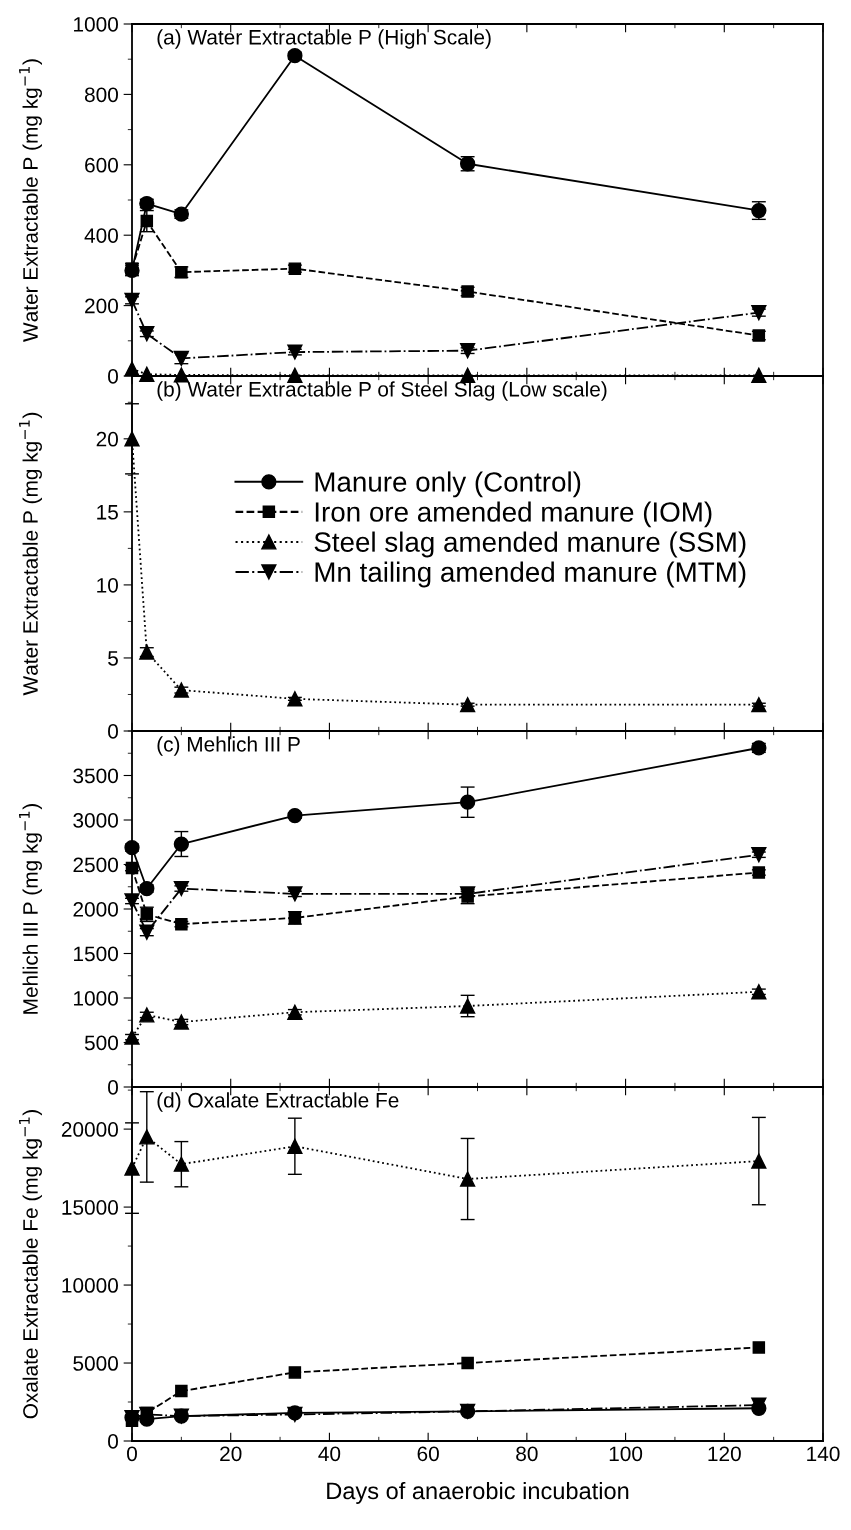 Image resolution: width=851 pixels, height=1530 pixels. Describe the element at coordinates (329, 1454) in the screenshot. I see `x-tick-label: 40` at that location.